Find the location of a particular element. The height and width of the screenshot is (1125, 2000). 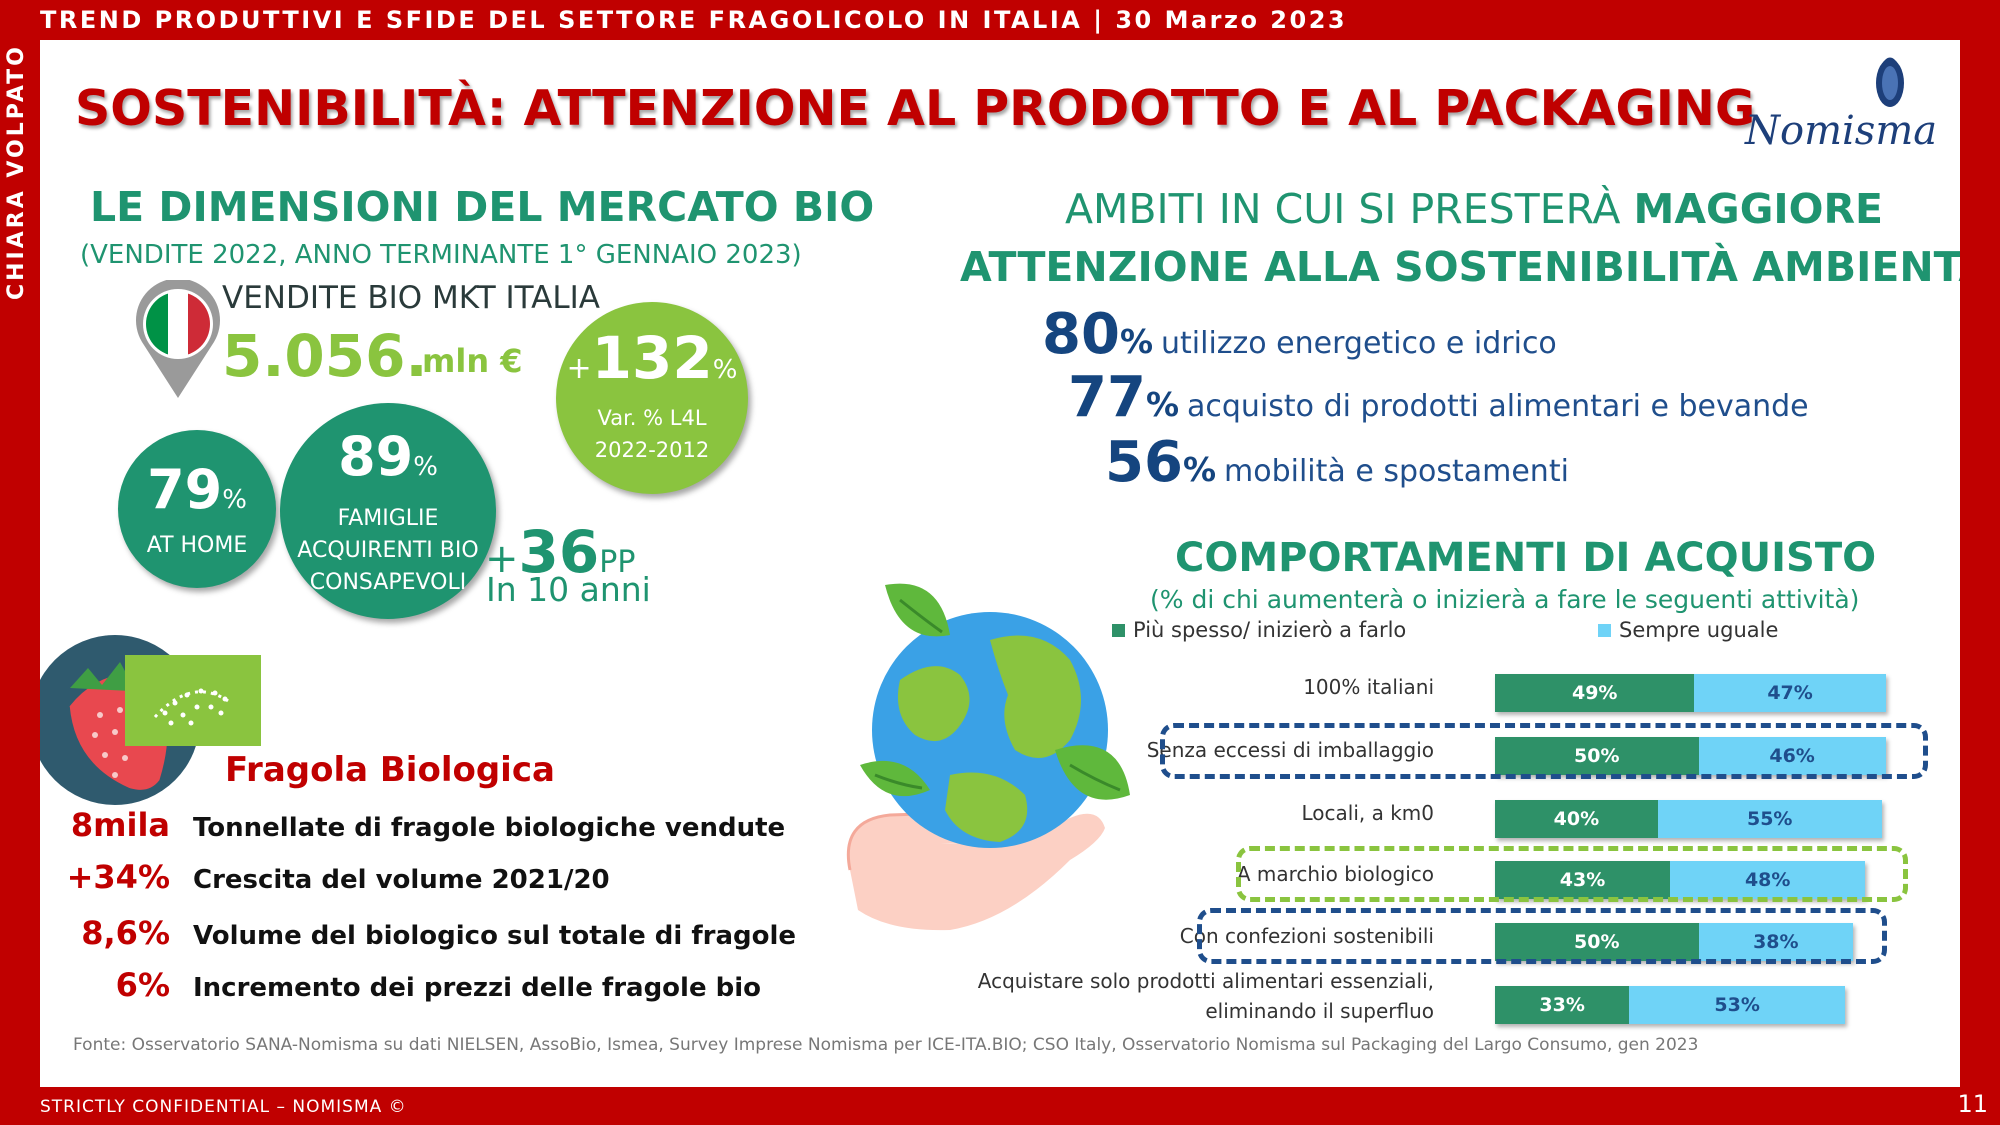

growth-label-2: 2022-2012 is located at coordinates (652, 450).